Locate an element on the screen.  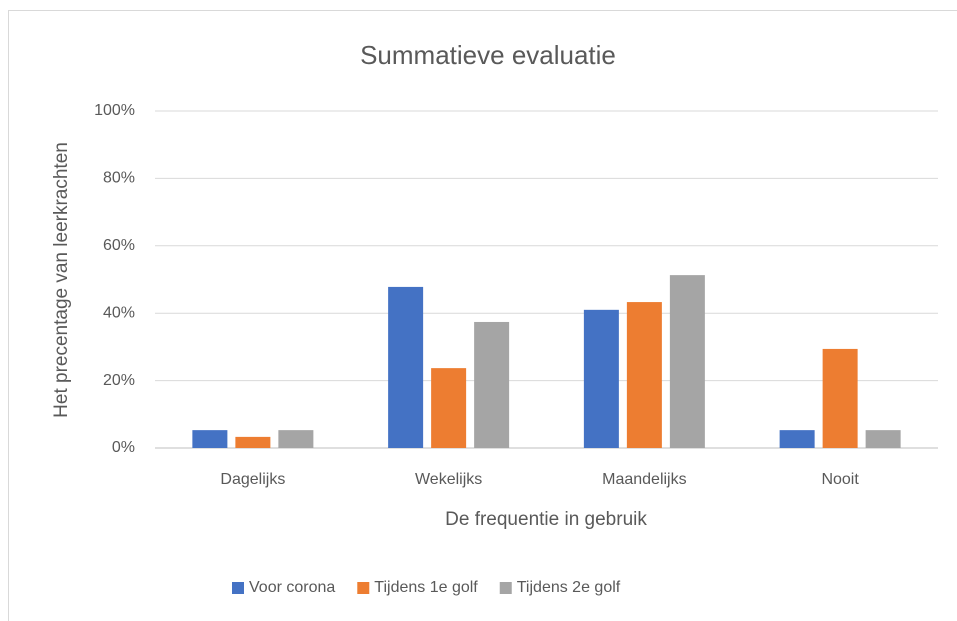
y-tick-label: 40% is located at coordinates (119, 312).